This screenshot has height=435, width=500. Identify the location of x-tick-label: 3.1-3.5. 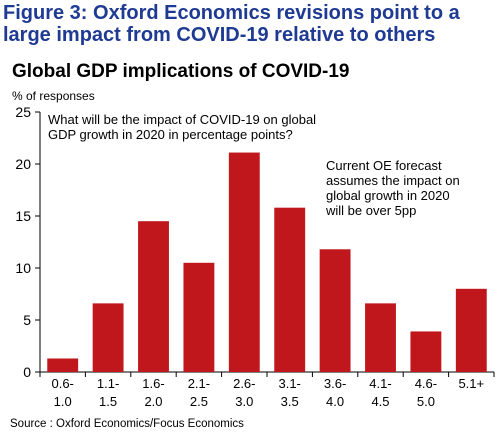
(289, 392).